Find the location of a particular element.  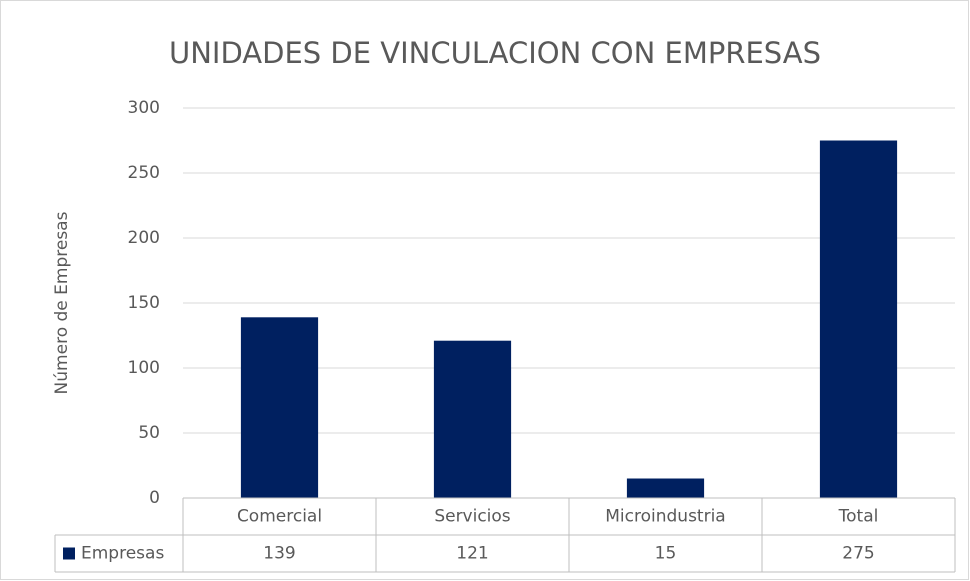

y-tick-label: 50 is located at coordinates (149, 433).